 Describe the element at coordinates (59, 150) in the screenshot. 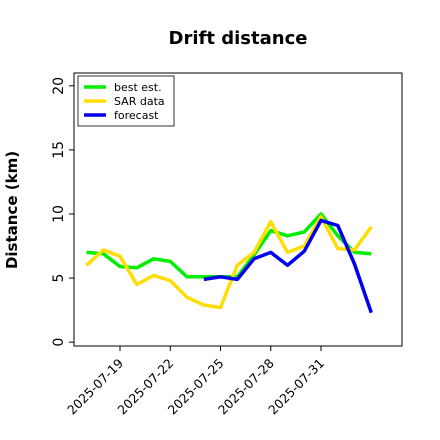

I see `y-tick-label: 15` at that location.